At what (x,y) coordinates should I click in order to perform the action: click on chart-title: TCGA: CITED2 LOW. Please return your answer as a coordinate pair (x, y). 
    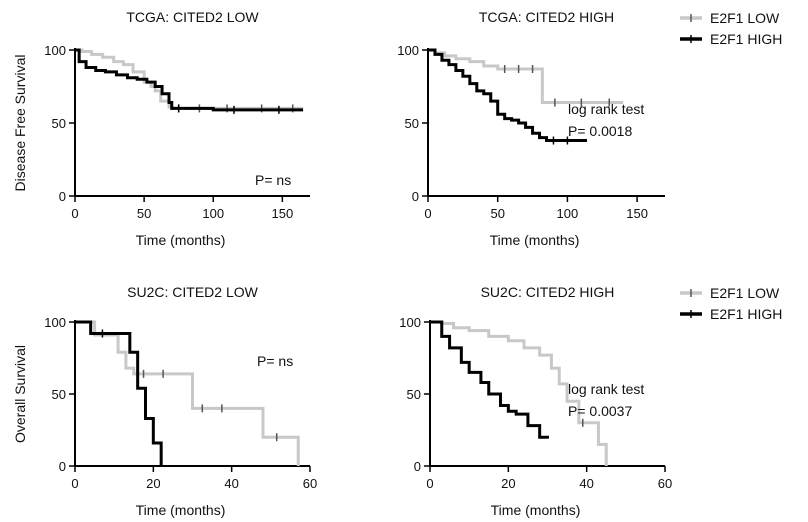
    Looking at the image, I should click on (192, 17).